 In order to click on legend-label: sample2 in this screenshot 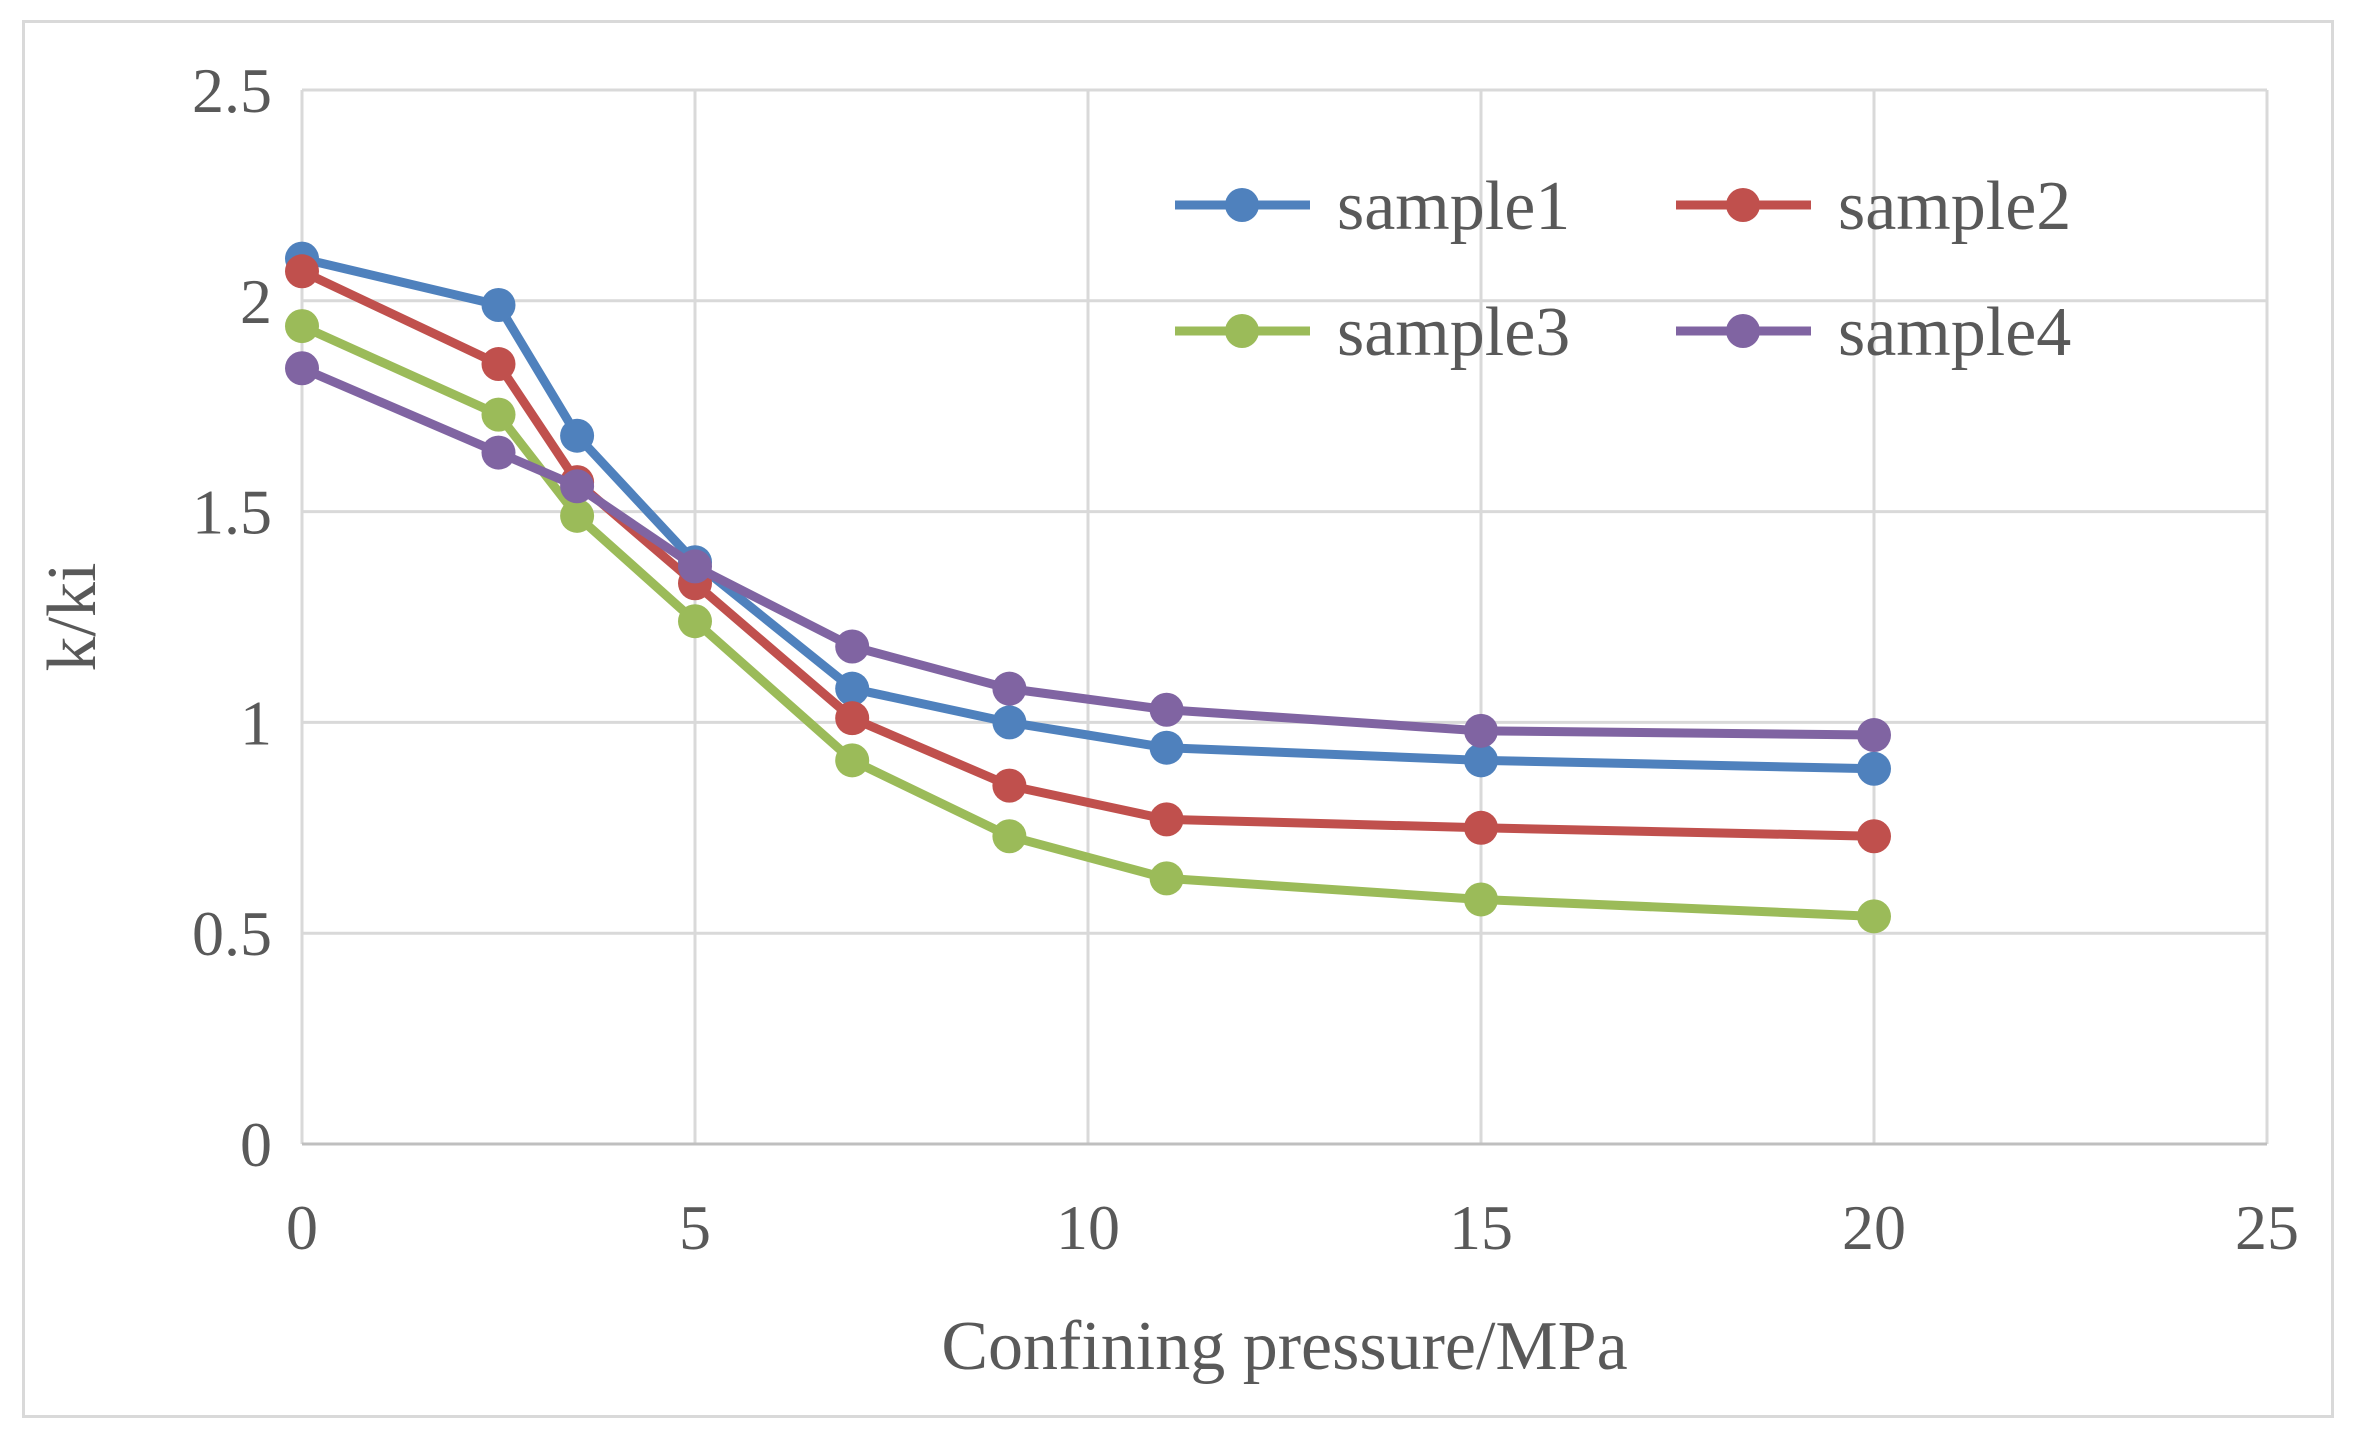, I will do `click(1954, 206)`.